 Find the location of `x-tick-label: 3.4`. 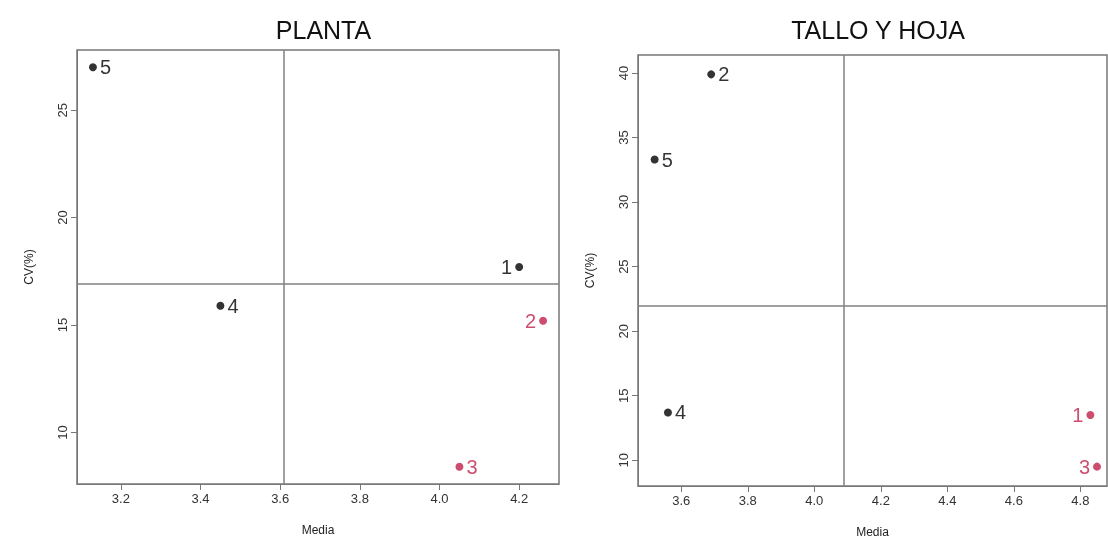

x-tick-label: 3.4 is located at coordinates (200, 498).